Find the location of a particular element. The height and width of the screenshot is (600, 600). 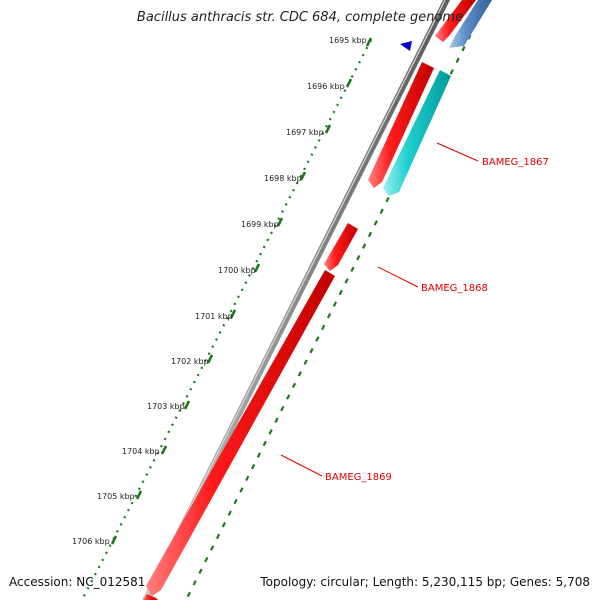

ruler-label: 1698 kbp is located at coordinates (283, 178).